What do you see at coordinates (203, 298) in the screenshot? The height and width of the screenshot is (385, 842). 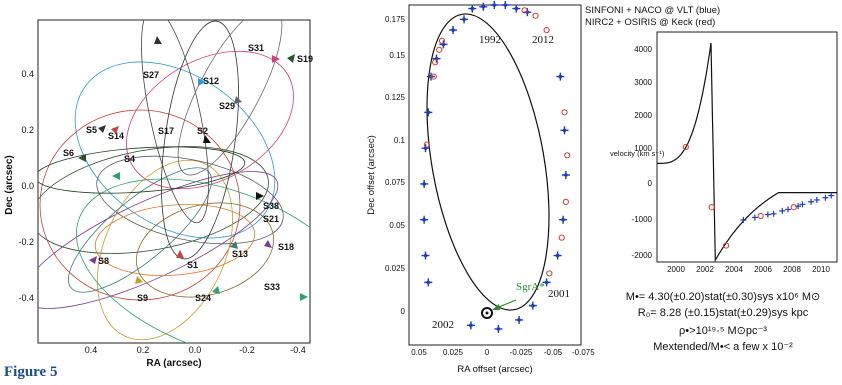 I see `star-label: S24` at bounding box center [203, 298].